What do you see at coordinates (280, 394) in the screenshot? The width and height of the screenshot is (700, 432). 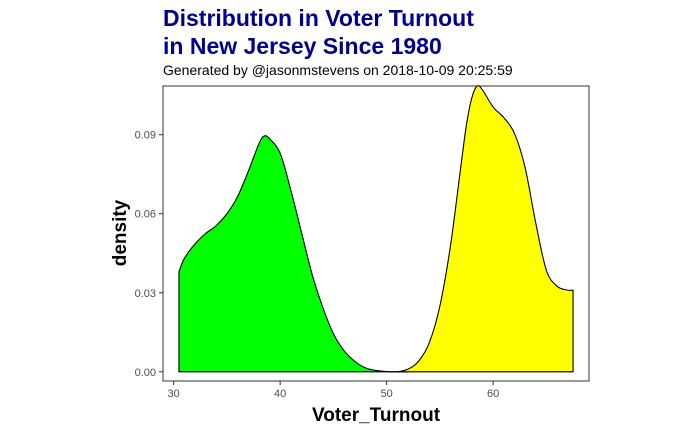 I see `x-tick-label: 40` at bounding box center [280, 394].